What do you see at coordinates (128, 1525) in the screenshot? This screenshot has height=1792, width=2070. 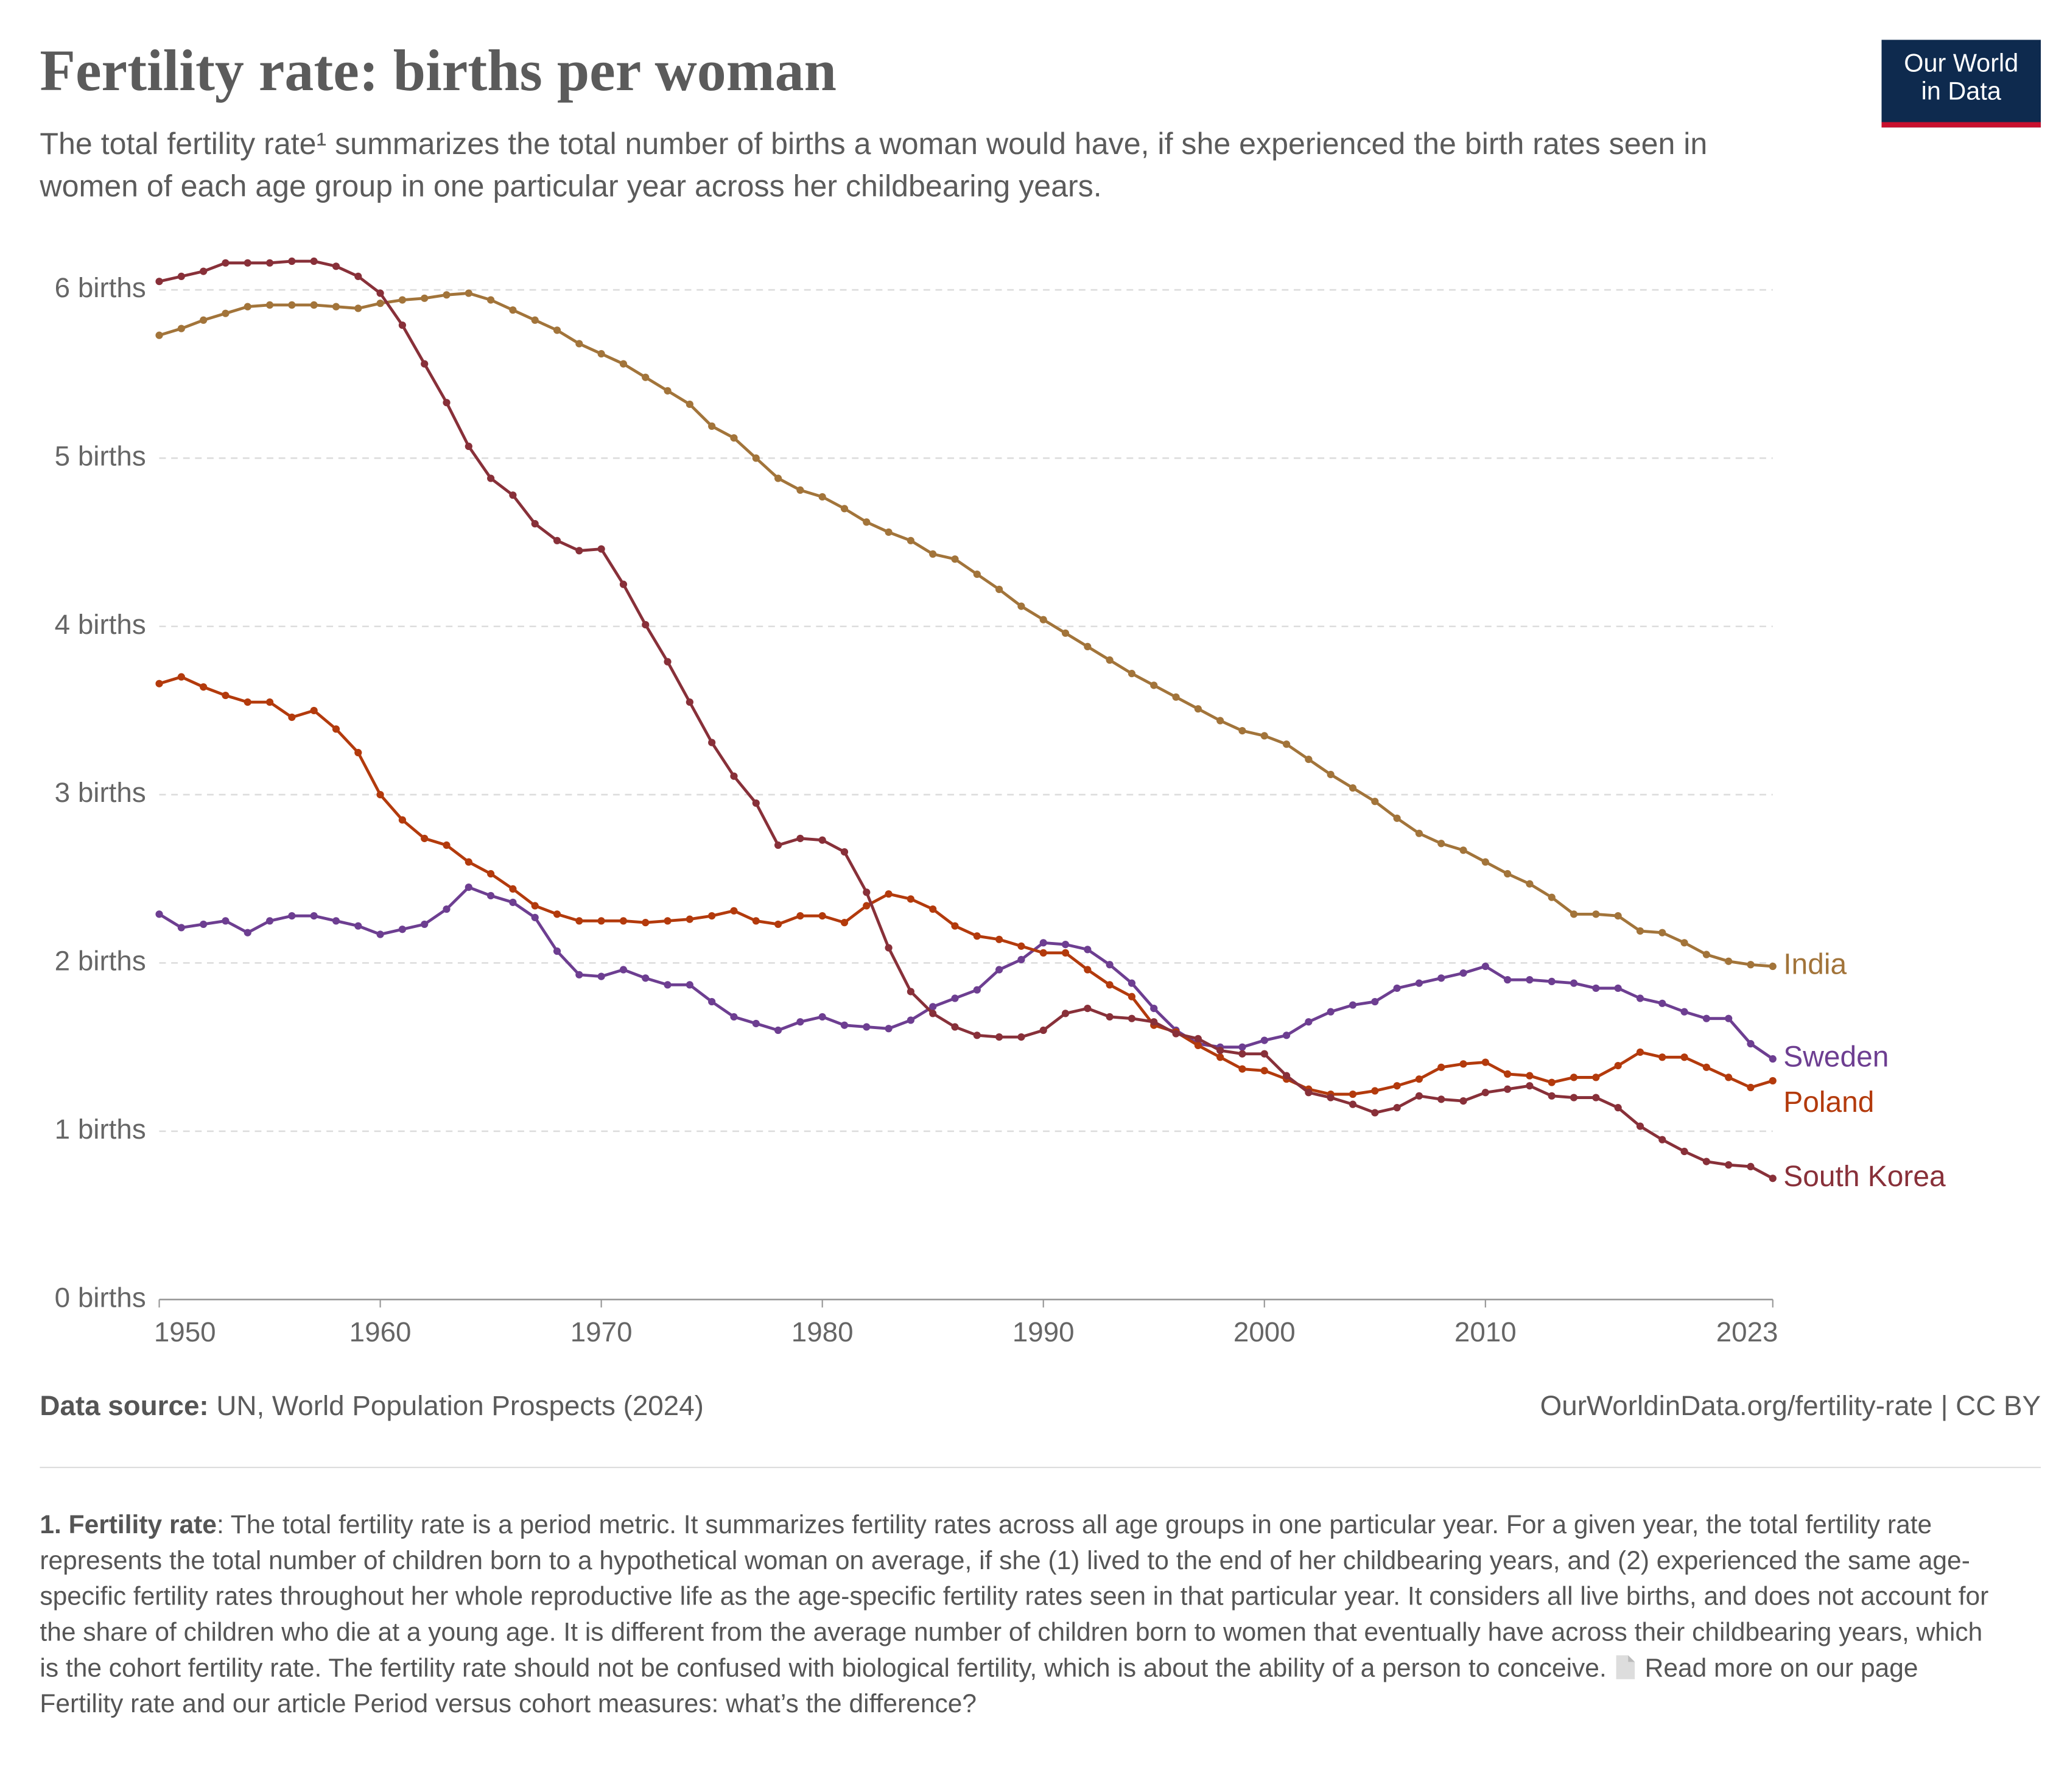 I see `footnote-term: 1. Fertility rate` at bounding box center [128, 1525].